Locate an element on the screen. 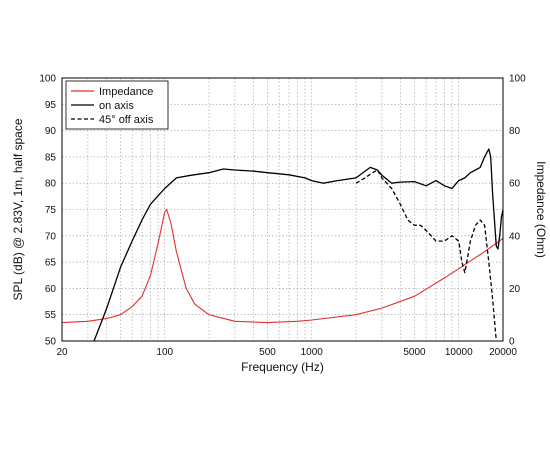 This screenshot has width=550, height=450. y-right-tick-label: 20 is located at coordinates (515, 289).